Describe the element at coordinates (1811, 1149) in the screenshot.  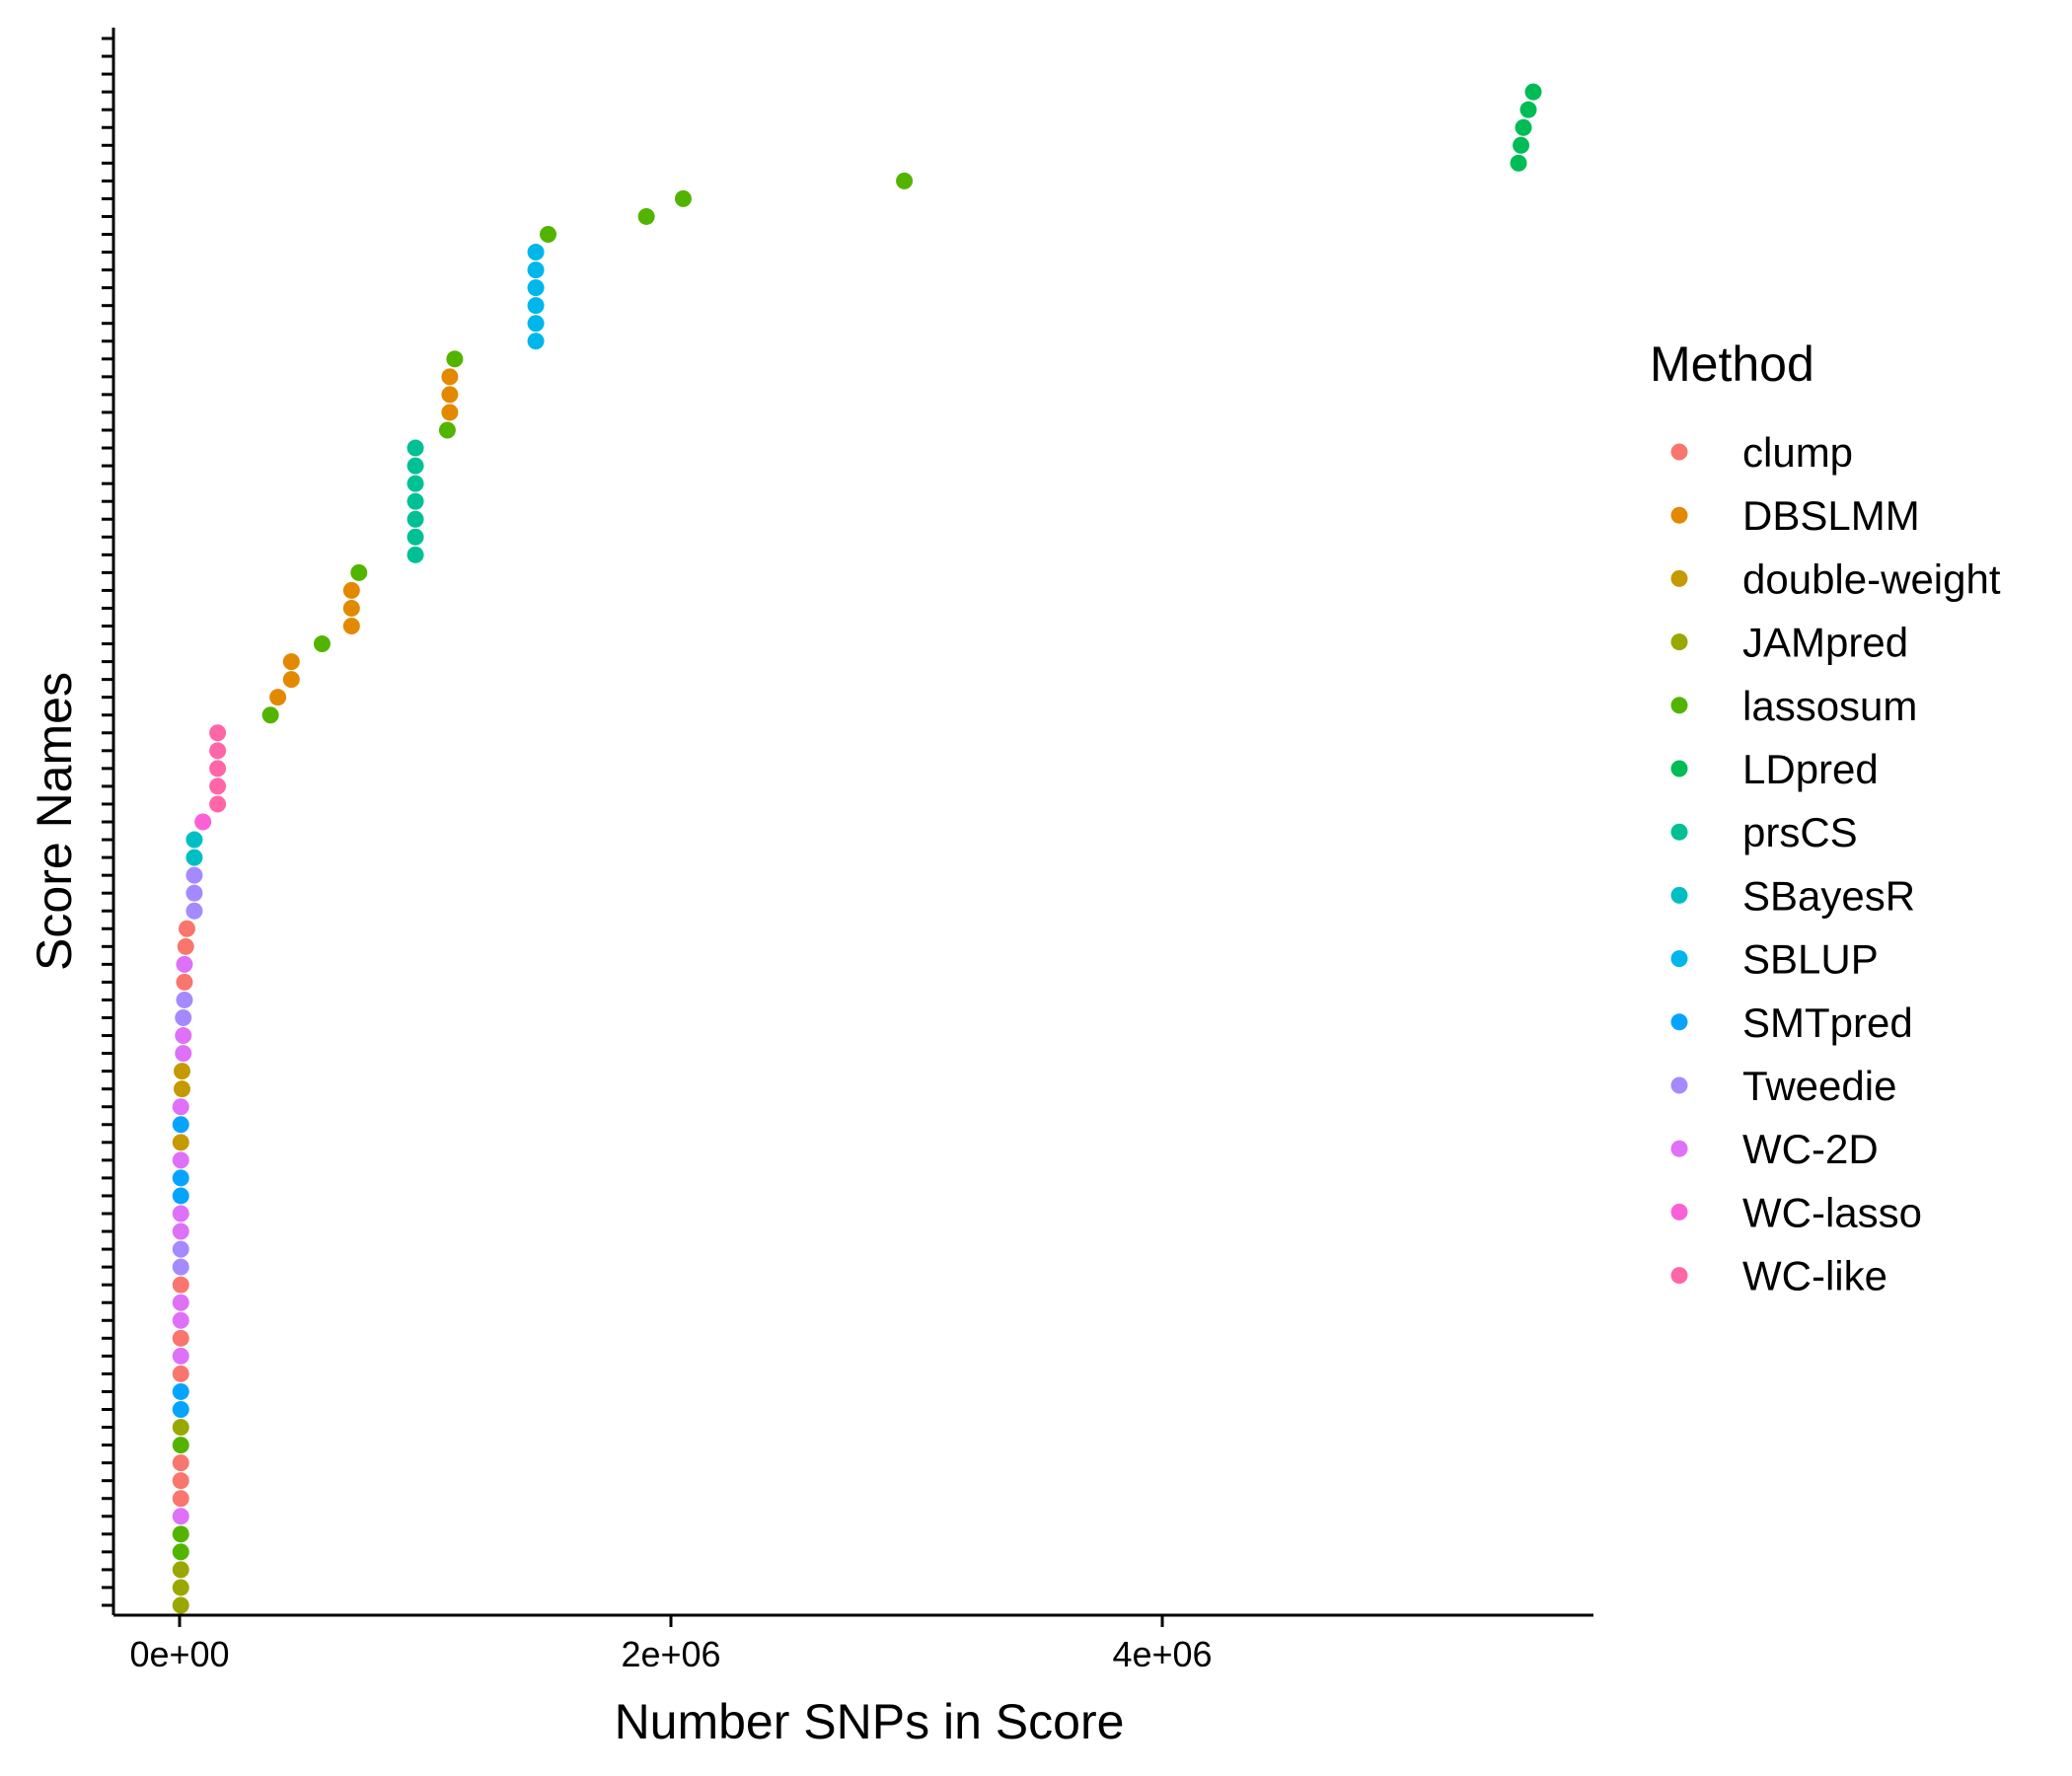
I see `legend-label-wc-2d: WC-2D` at that location.